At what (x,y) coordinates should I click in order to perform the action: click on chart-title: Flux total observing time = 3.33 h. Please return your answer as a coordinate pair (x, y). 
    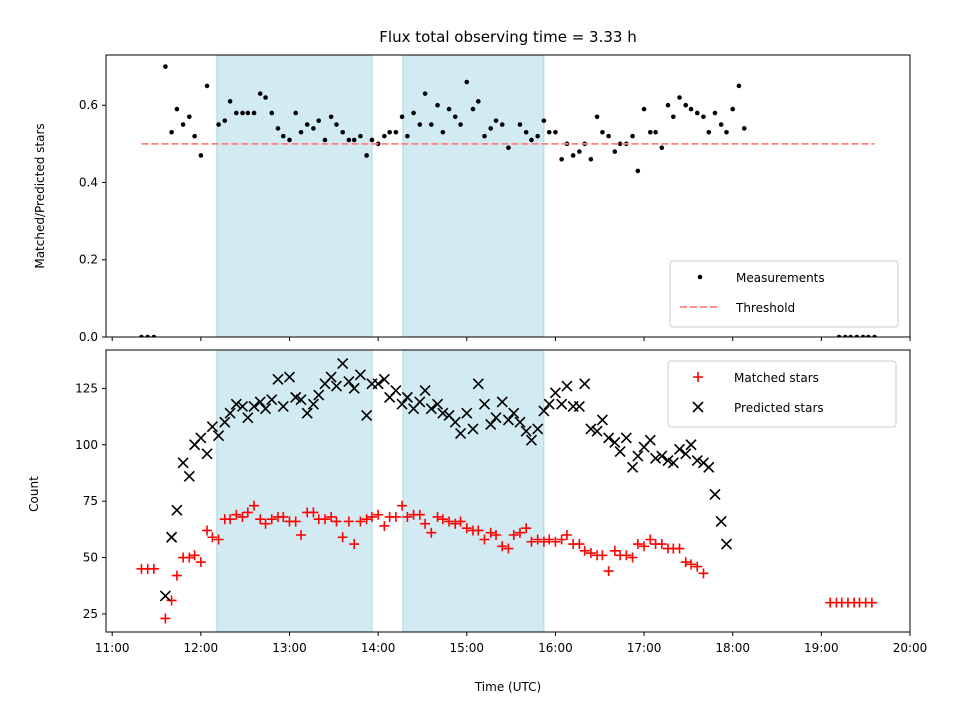
    Looking at the image, I should click on (507, 37).